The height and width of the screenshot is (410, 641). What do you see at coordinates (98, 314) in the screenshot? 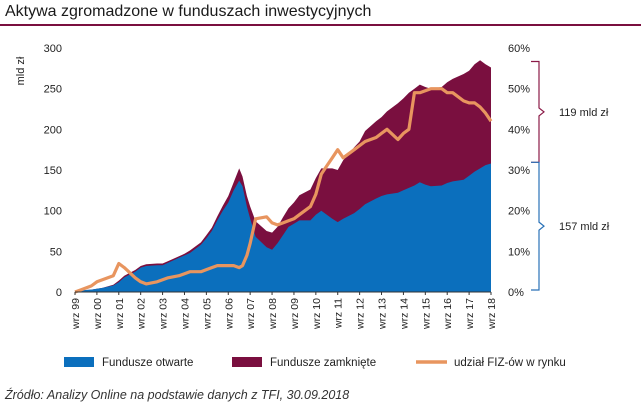
I see `x-tick-label: wrz 00` at bounding box center [98, 314].